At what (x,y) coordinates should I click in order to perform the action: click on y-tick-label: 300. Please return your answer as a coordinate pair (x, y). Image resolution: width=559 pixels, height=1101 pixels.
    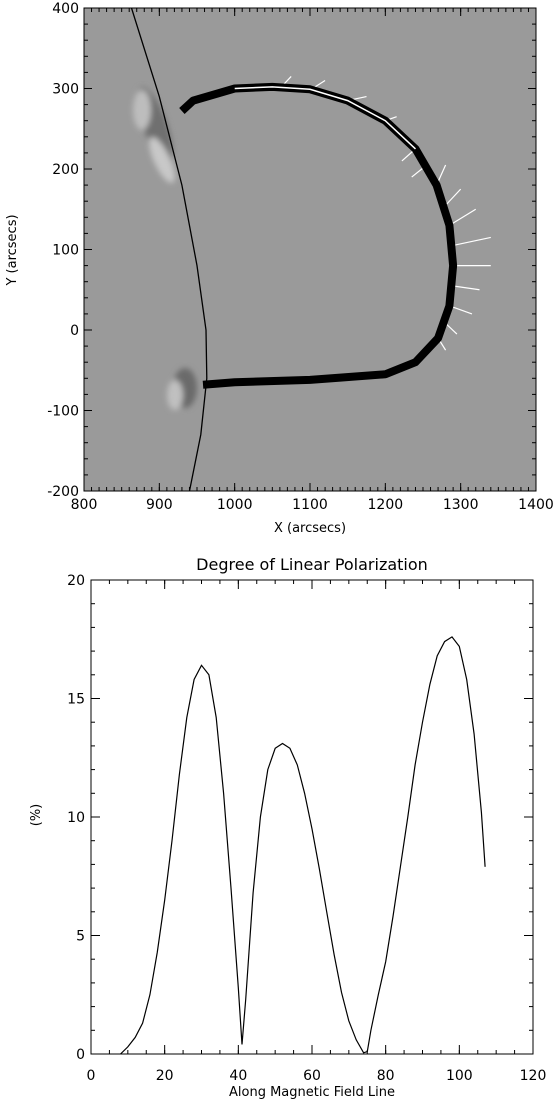
    Looking at the image, I should click on (65, 90).